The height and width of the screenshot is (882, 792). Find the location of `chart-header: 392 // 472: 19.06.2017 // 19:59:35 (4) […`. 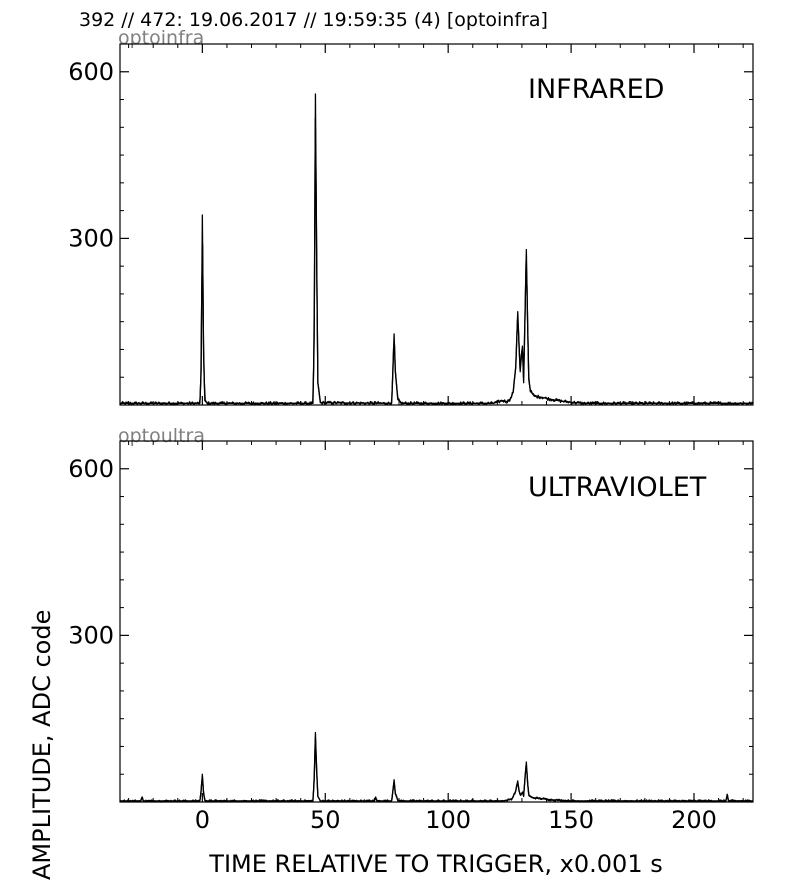

chart-header: 392 // 472: 19.06.2017 // 19:59:35 (4) [… is located at coordinates (313, 20).